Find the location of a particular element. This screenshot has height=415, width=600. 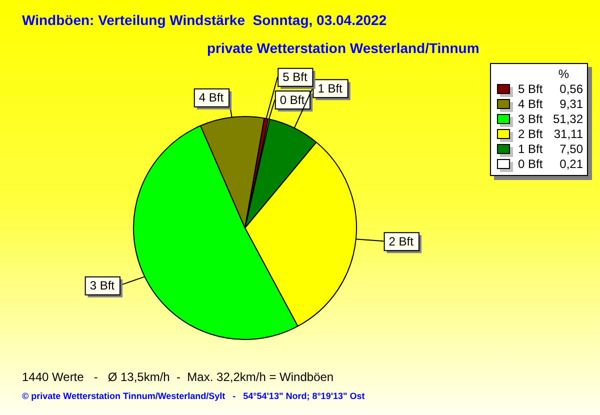

legend-label: 1 Bft is located at coordinates (531, 149).